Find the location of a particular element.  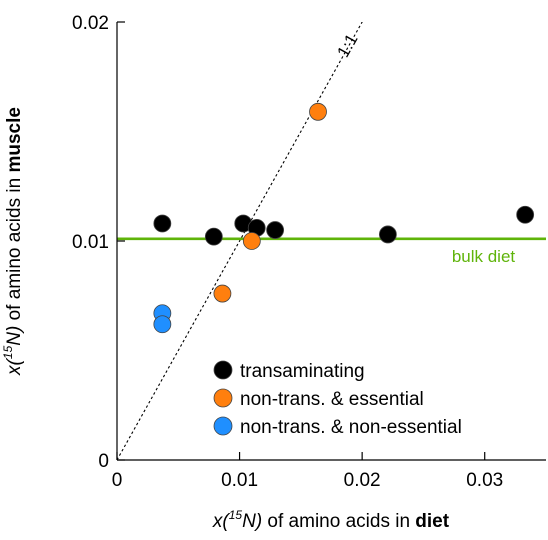

x-axis-title: x(15N) of amino acids in diet is located at coordinates (331, 520).